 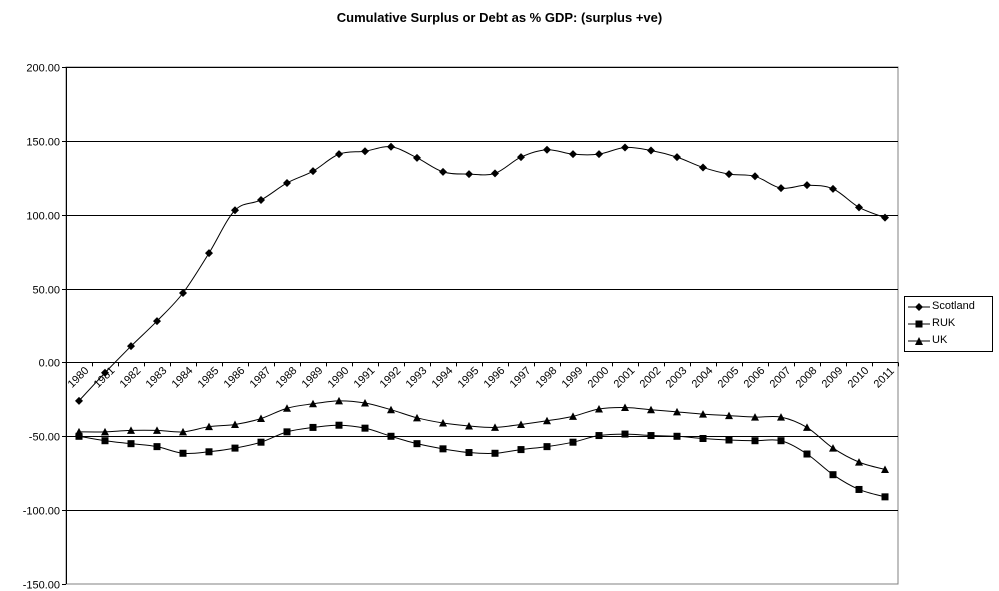 I want to click on data-point-uk-1986, so click(x=235, y=424).